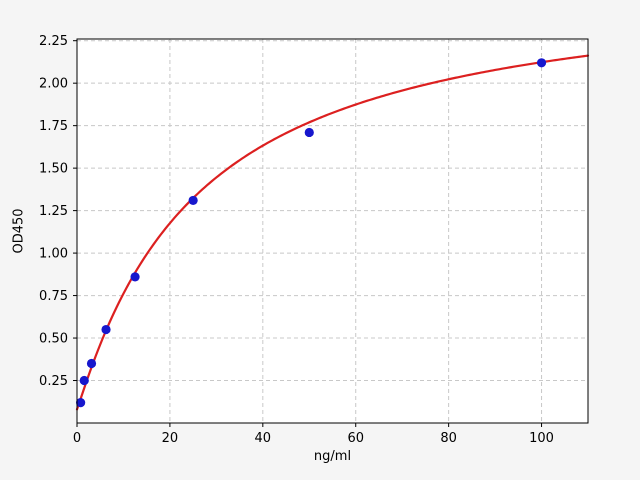 This screenshot has width=640, height=480. I want to click on x-tick-label: 60, so click(355, 438).